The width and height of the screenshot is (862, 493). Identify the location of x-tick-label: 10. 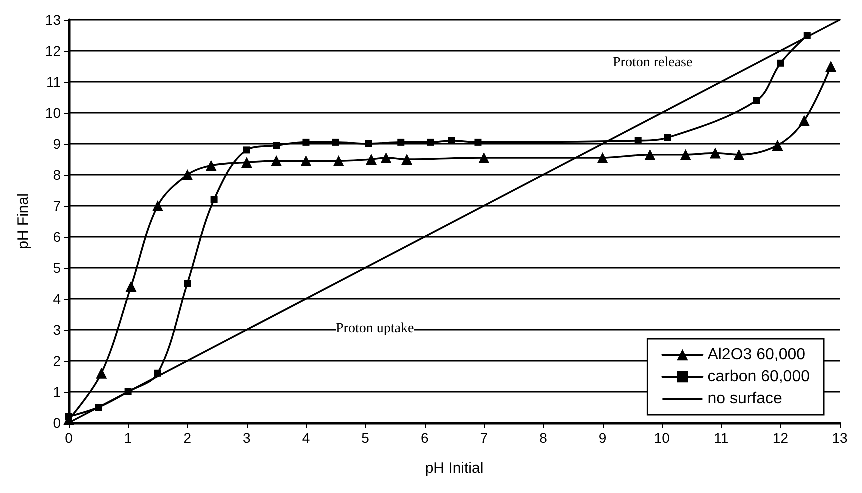
(662, 438).